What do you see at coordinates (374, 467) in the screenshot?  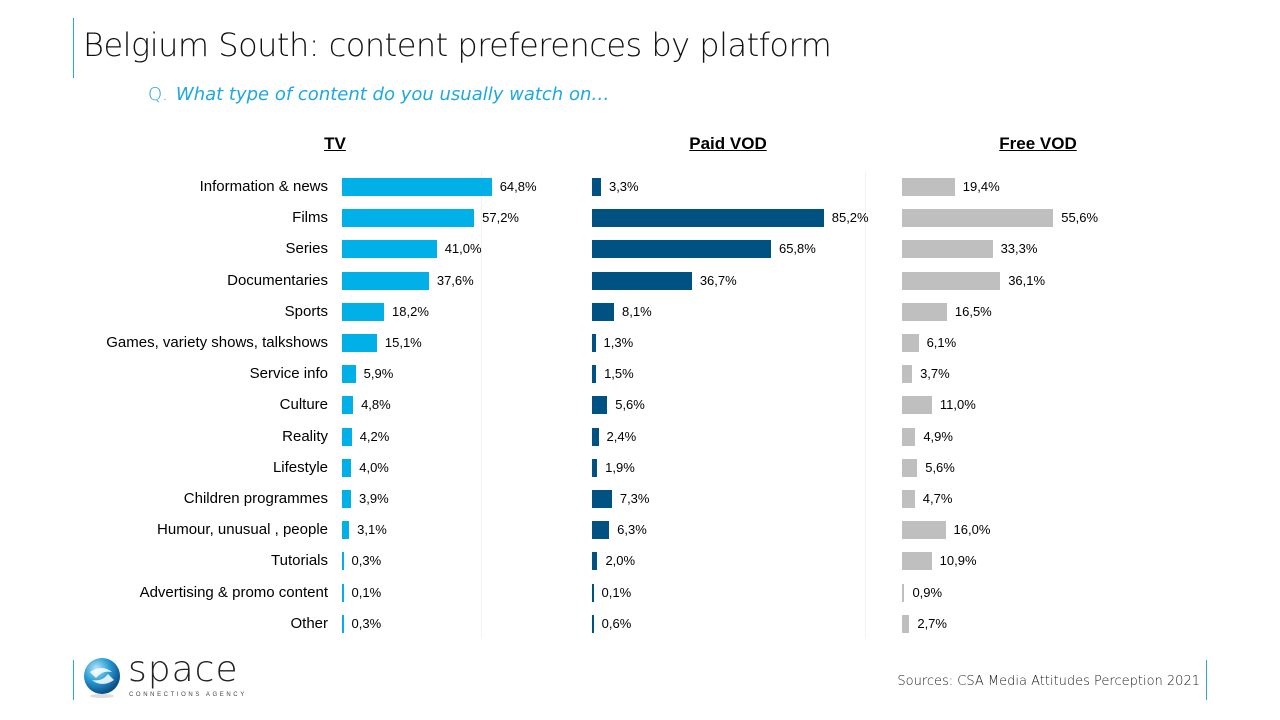 I see `data-label: 4,0%` at bounding box center [374, 467].